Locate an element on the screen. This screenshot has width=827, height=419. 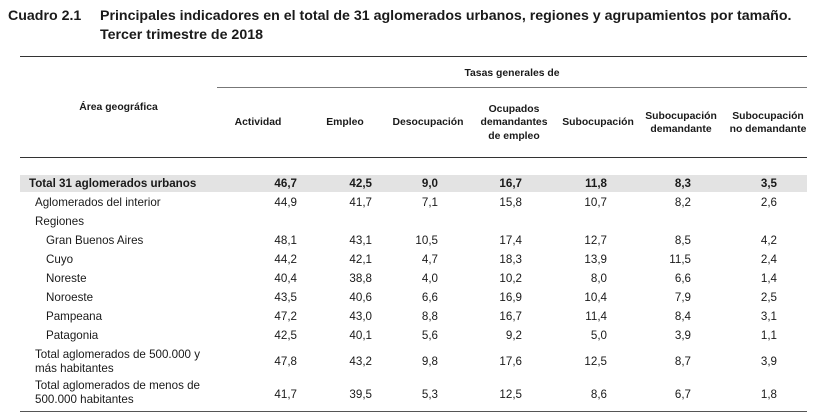
cell-subocupacion-no-demandante: 2,5 is located at coordinates (768, 297).